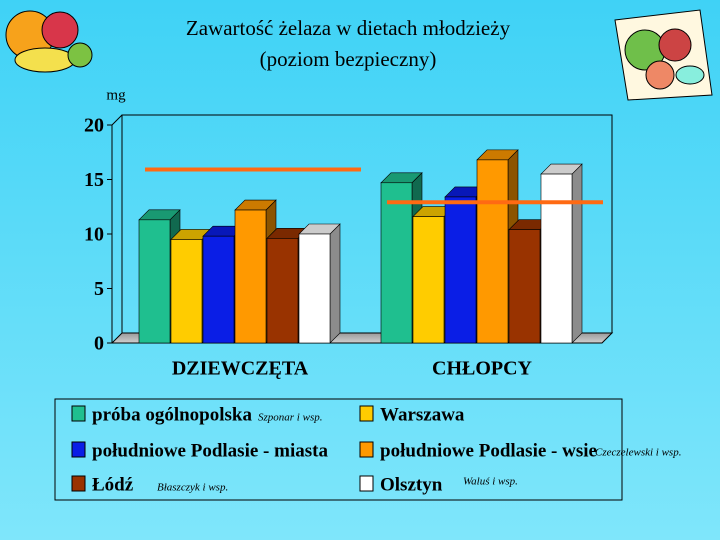 The height and width of the screenshot is (540, 720). I want to click on chart-title: Zawartość żelaza w dietach młodzieży, so click(348, 28).